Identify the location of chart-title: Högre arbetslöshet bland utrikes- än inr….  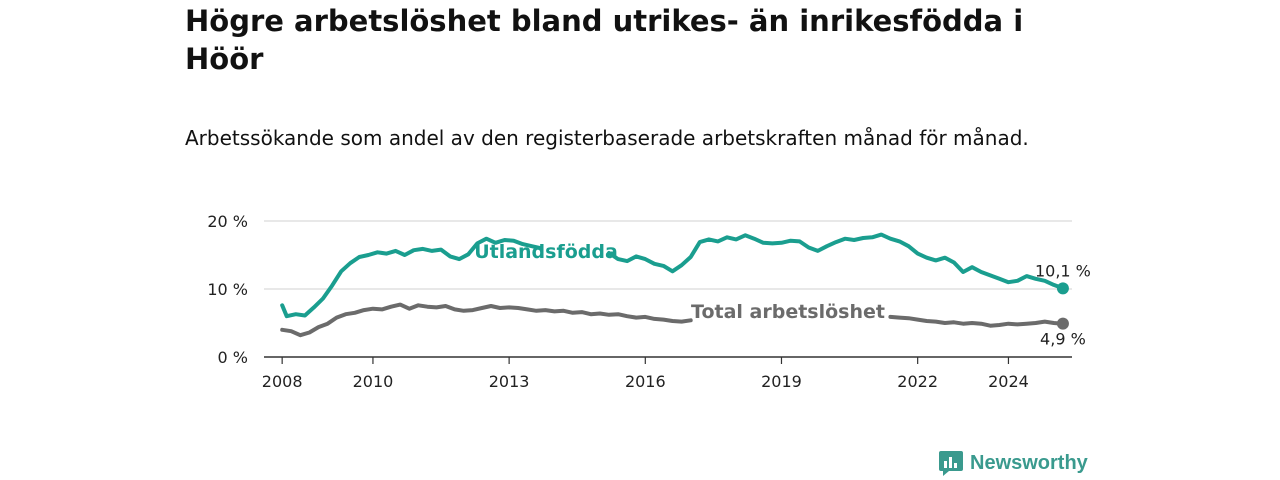
(604, 40).